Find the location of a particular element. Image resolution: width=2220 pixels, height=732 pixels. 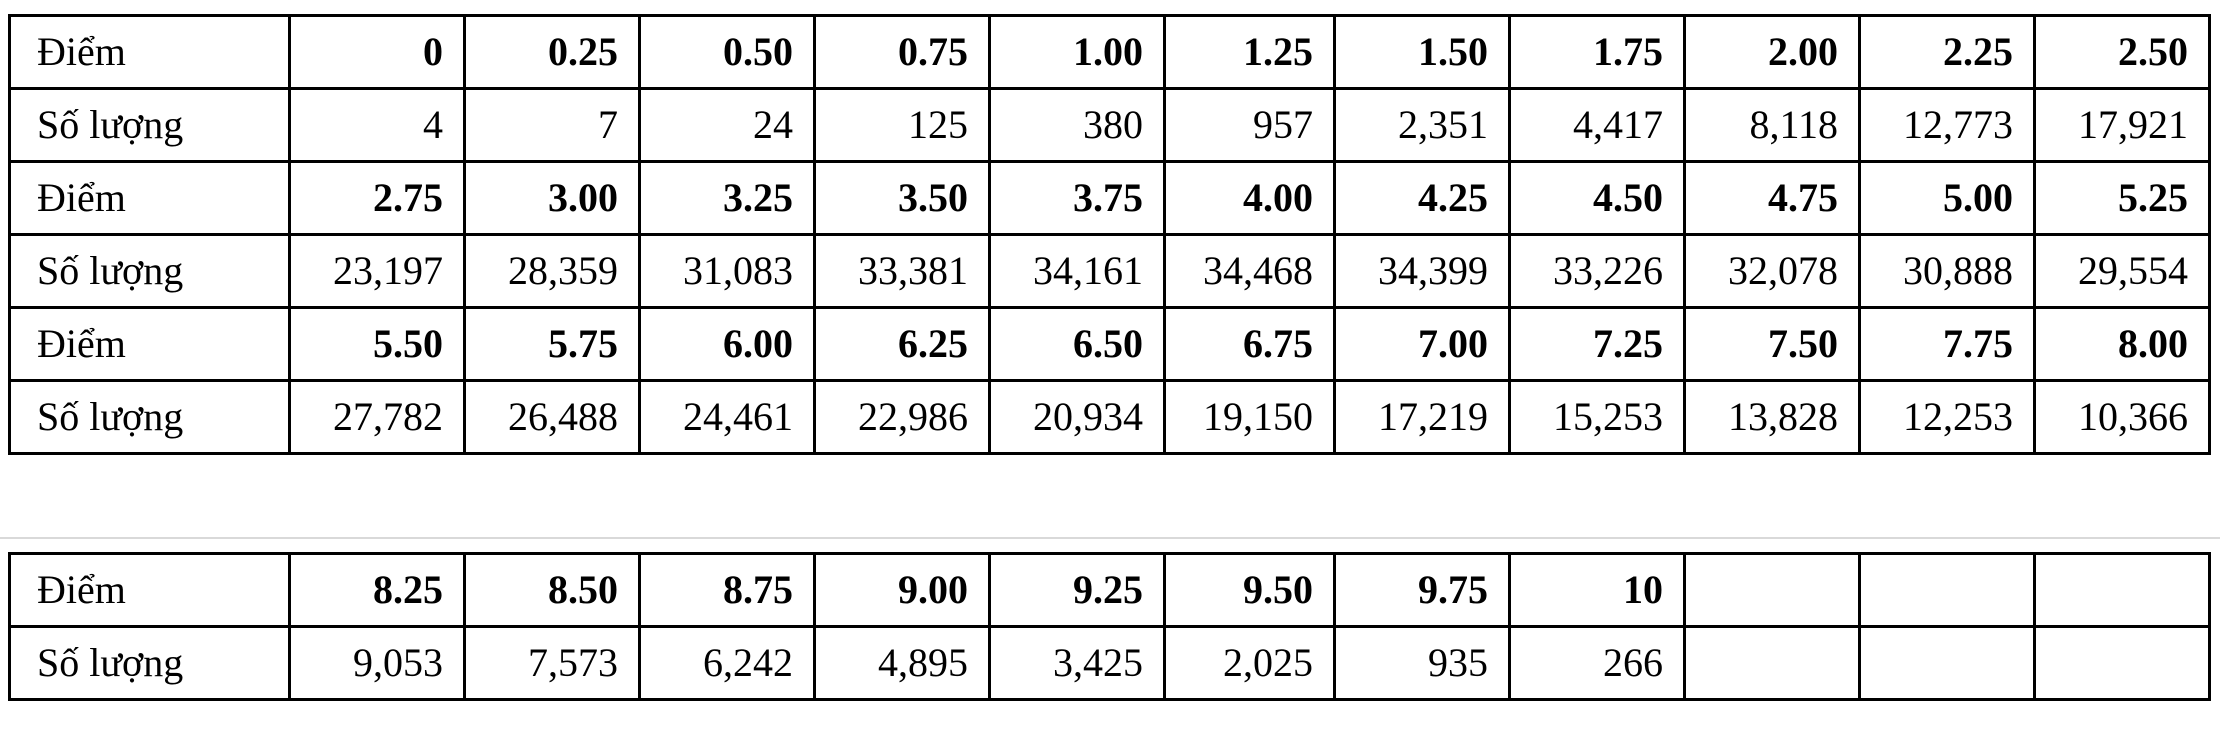

count-cell: 935 is located at coordinates (1422, 663).